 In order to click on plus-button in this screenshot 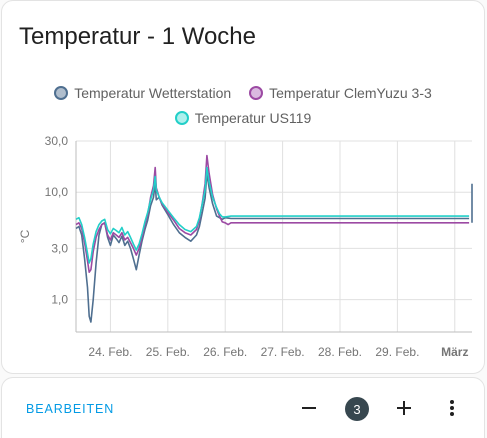, I will do `click(404, 408)`.